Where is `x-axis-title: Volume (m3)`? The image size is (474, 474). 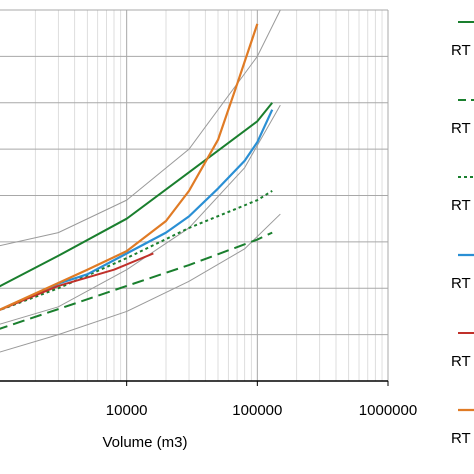 x-axis-title: Volume (m3) is located at coordinates (144, 442).